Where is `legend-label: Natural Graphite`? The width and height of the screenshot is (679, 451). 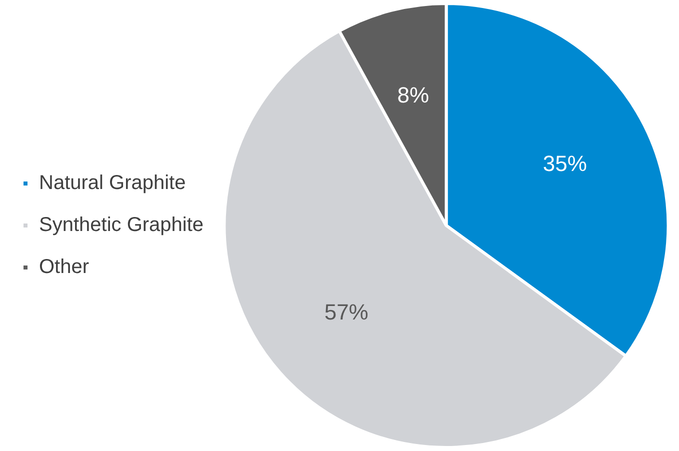 legend-label: Natural Graphite is located at coordinates (112, 183).